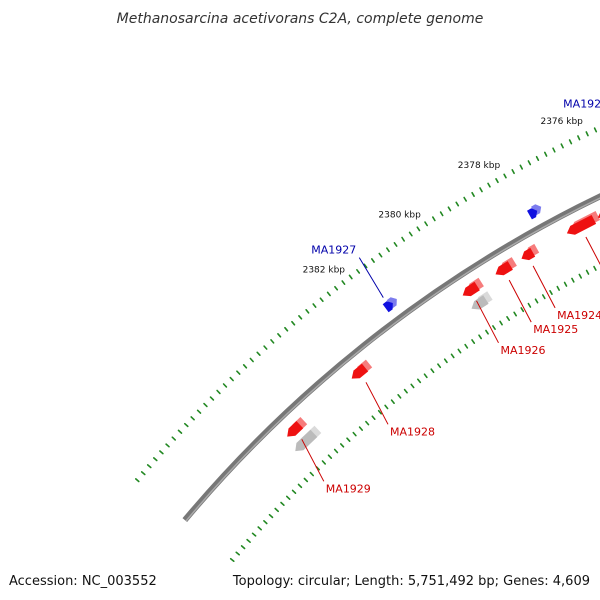  I want to click on gene-MA1927-body, so click(387, 307).